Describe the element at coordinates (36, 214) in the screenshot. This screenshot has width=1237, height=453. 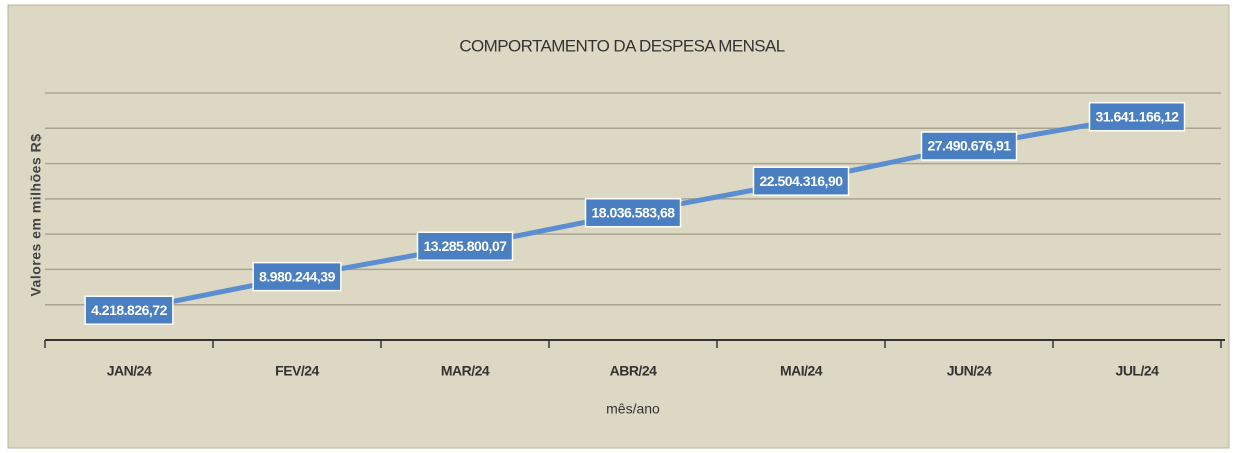
I see `y-axis-label: Valores em milhões R$` at that location.